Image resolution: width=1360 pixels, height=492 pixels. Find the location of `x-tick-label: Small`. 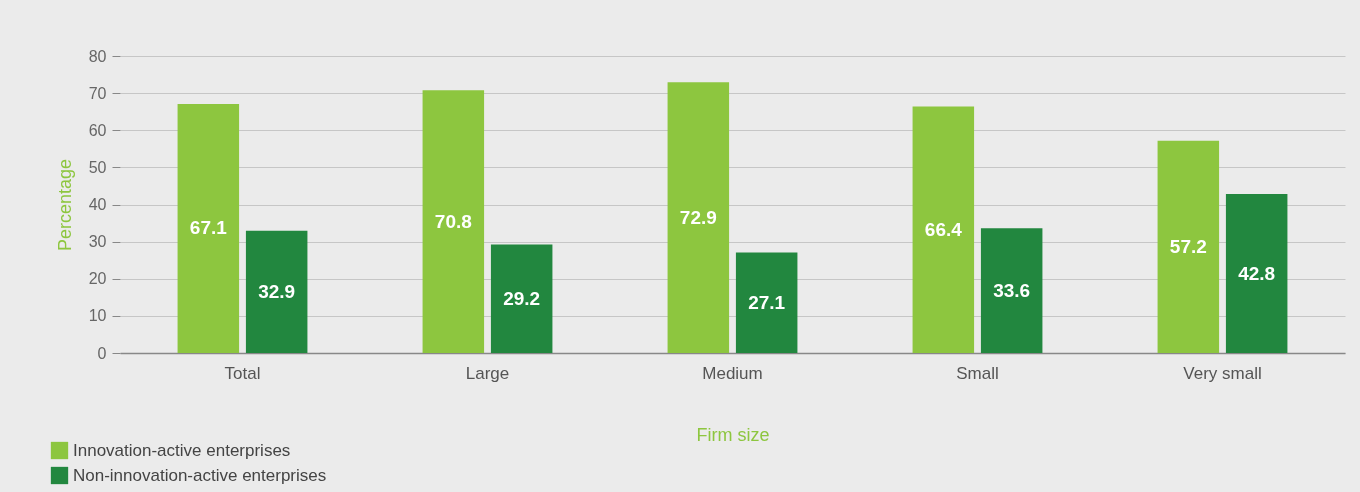

x-tick-label: Small is located at coordinates (977, 373).